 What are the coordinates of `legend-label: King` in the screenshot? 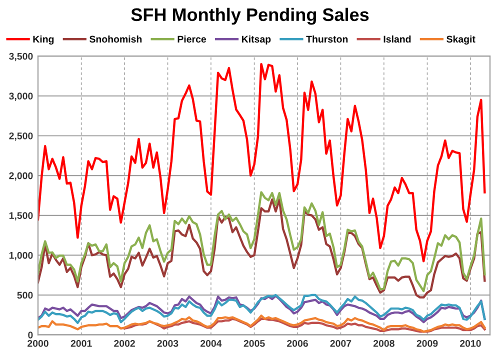 It's located at (43, 40).